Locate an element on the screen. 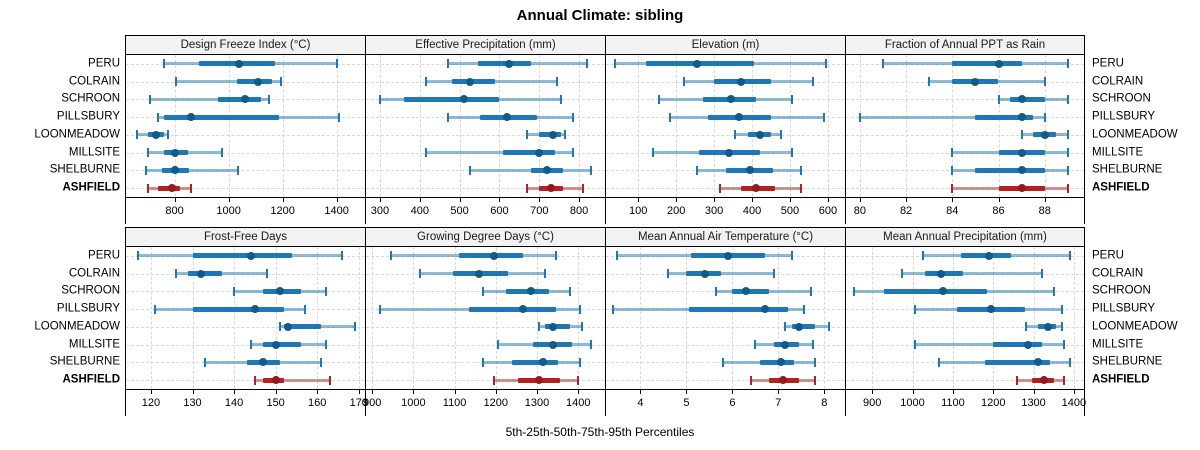 The width and height of the screenshot is (1200, 450). median-dot-peru is located at coordinates (250, 255).